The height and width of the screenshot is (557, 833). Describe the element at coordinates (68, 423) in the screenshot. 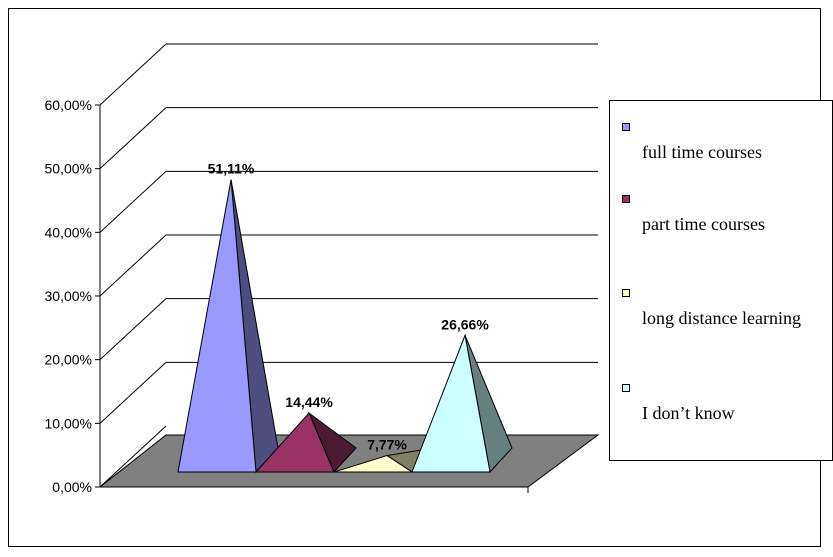

I see `y-tick-label: 10,00%` at that location.